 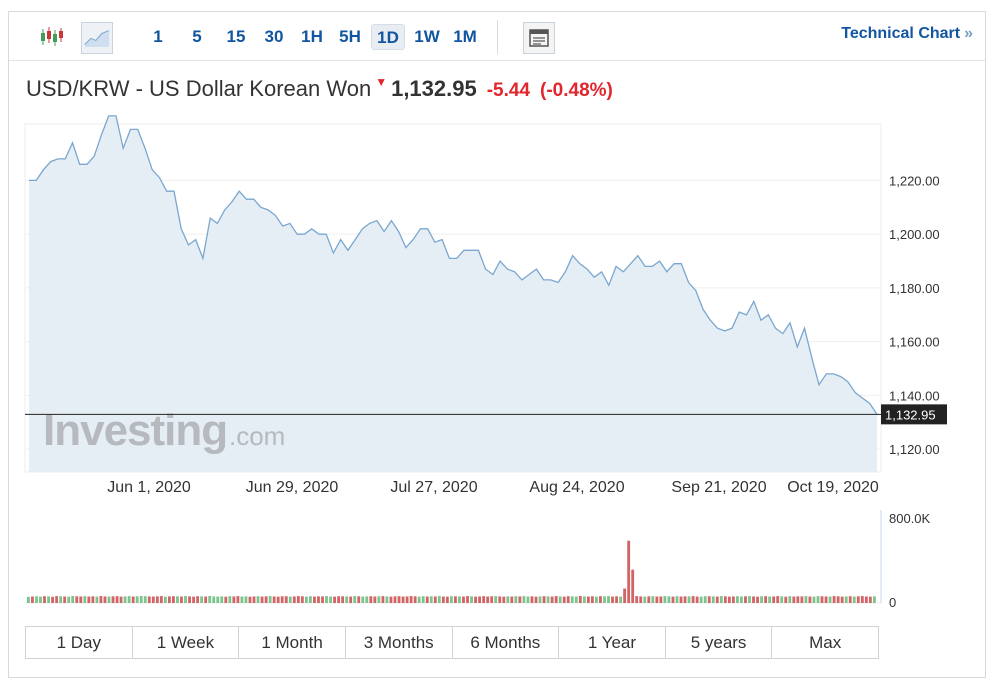 What do you see at coordinates (186, 642) in the screenshot?
I see `range-1-week: 1 Week` at bounding box center [186, 642].